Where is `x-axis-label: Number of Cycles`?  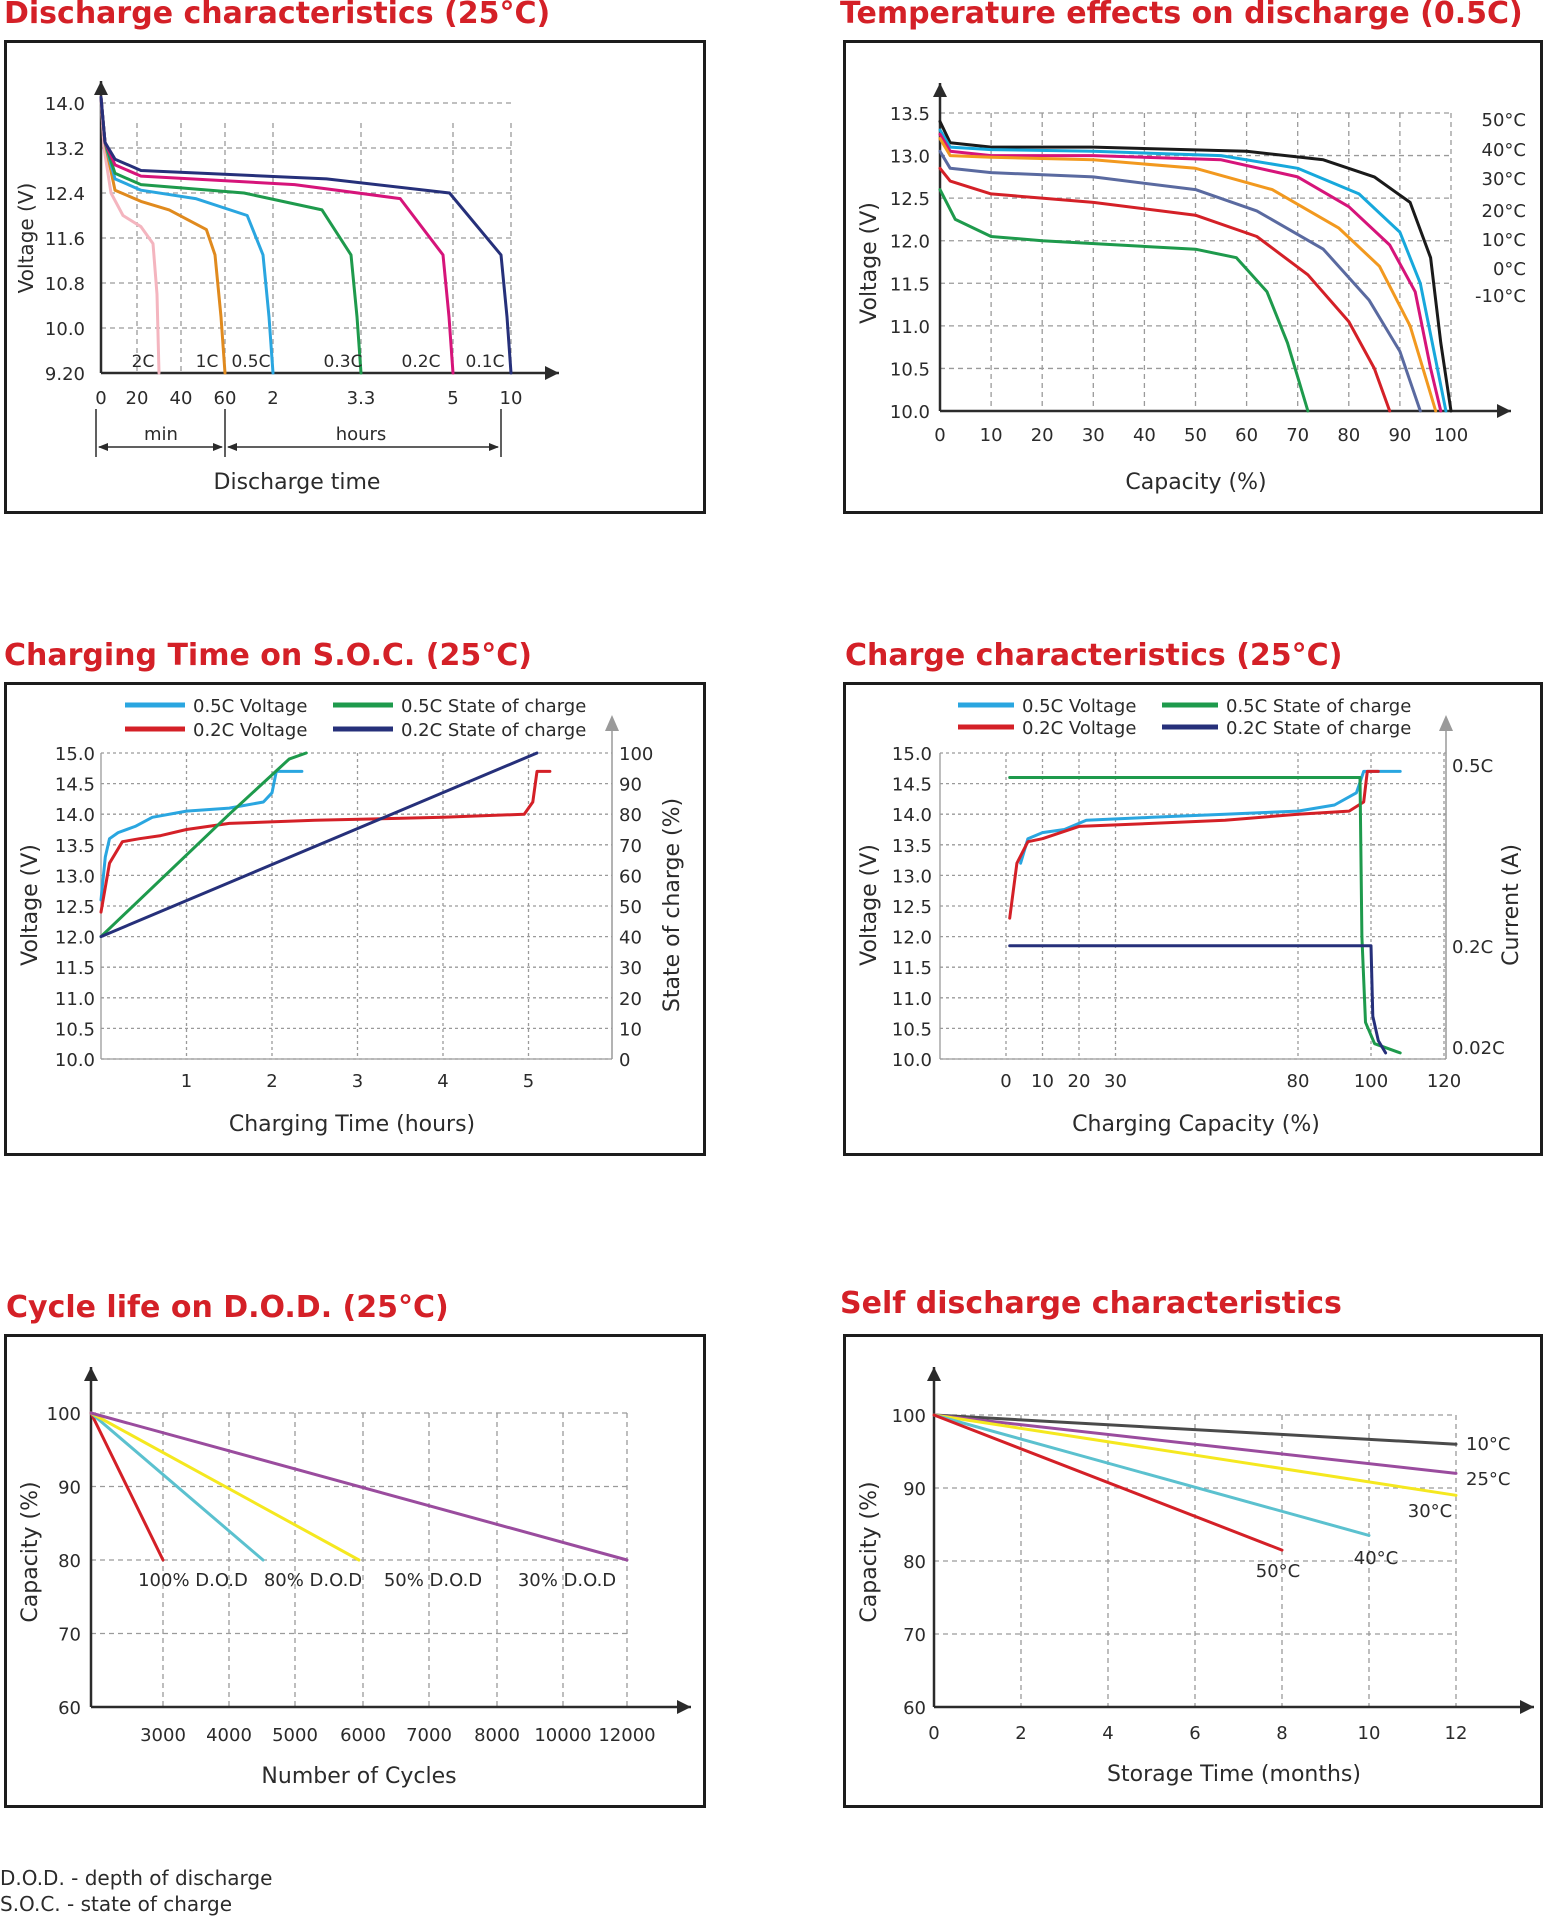 x-axis-label: Number of Cycles is located at coordinates (358, 1776).